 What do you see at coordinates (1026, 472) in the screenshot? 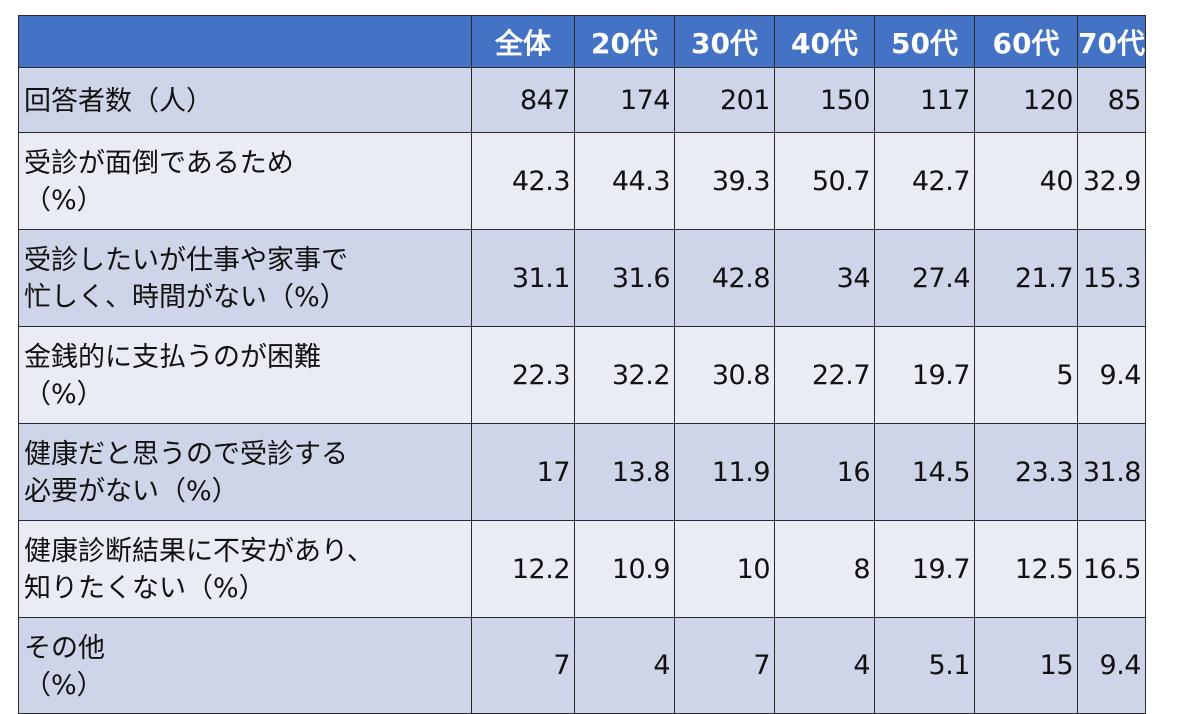
I see `table-cell: 23.3` at bounding box center [1026, 472].